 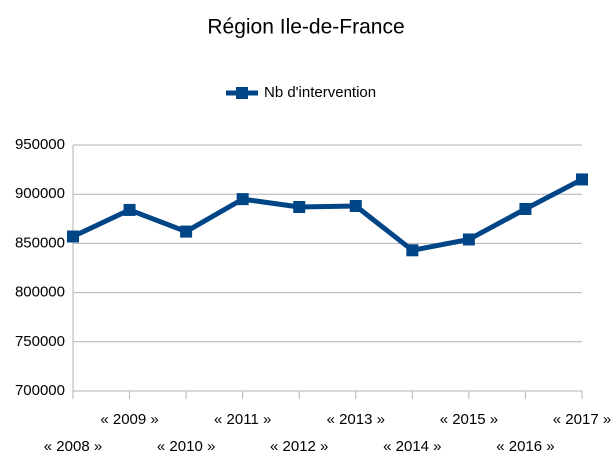 What do you see at coordinates (129, 419) in the screenshot?
I see `x-tick-label: « 2009 »` at bounding box center [129, 419].